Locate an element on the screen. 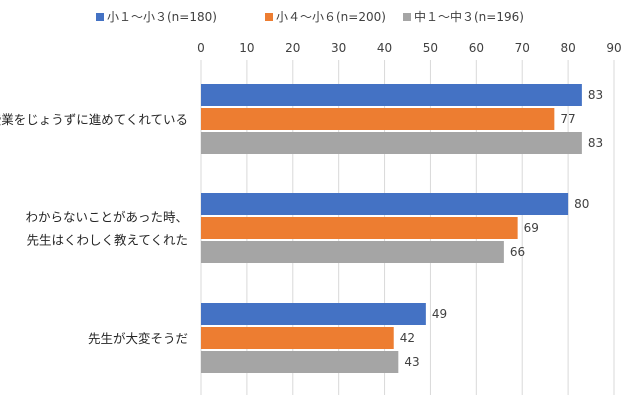 Image resolution: width=638 pixels, height=407 pixels. x-tick-label: 0 is located at coordinates (201, 48).